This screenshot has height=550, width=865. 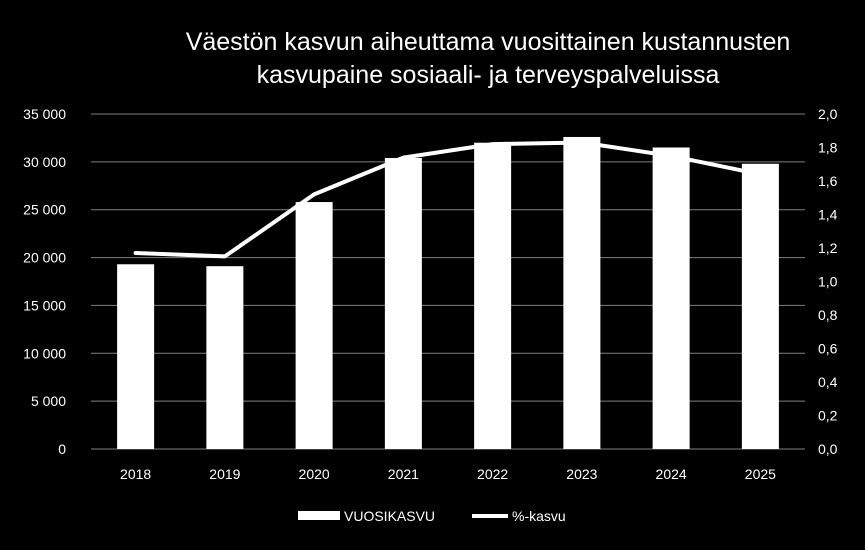 What do you see at coordinates (828, 349) in the screenshot?
I see `right-tick-label: 0,6` at bounding box center [828, 349].